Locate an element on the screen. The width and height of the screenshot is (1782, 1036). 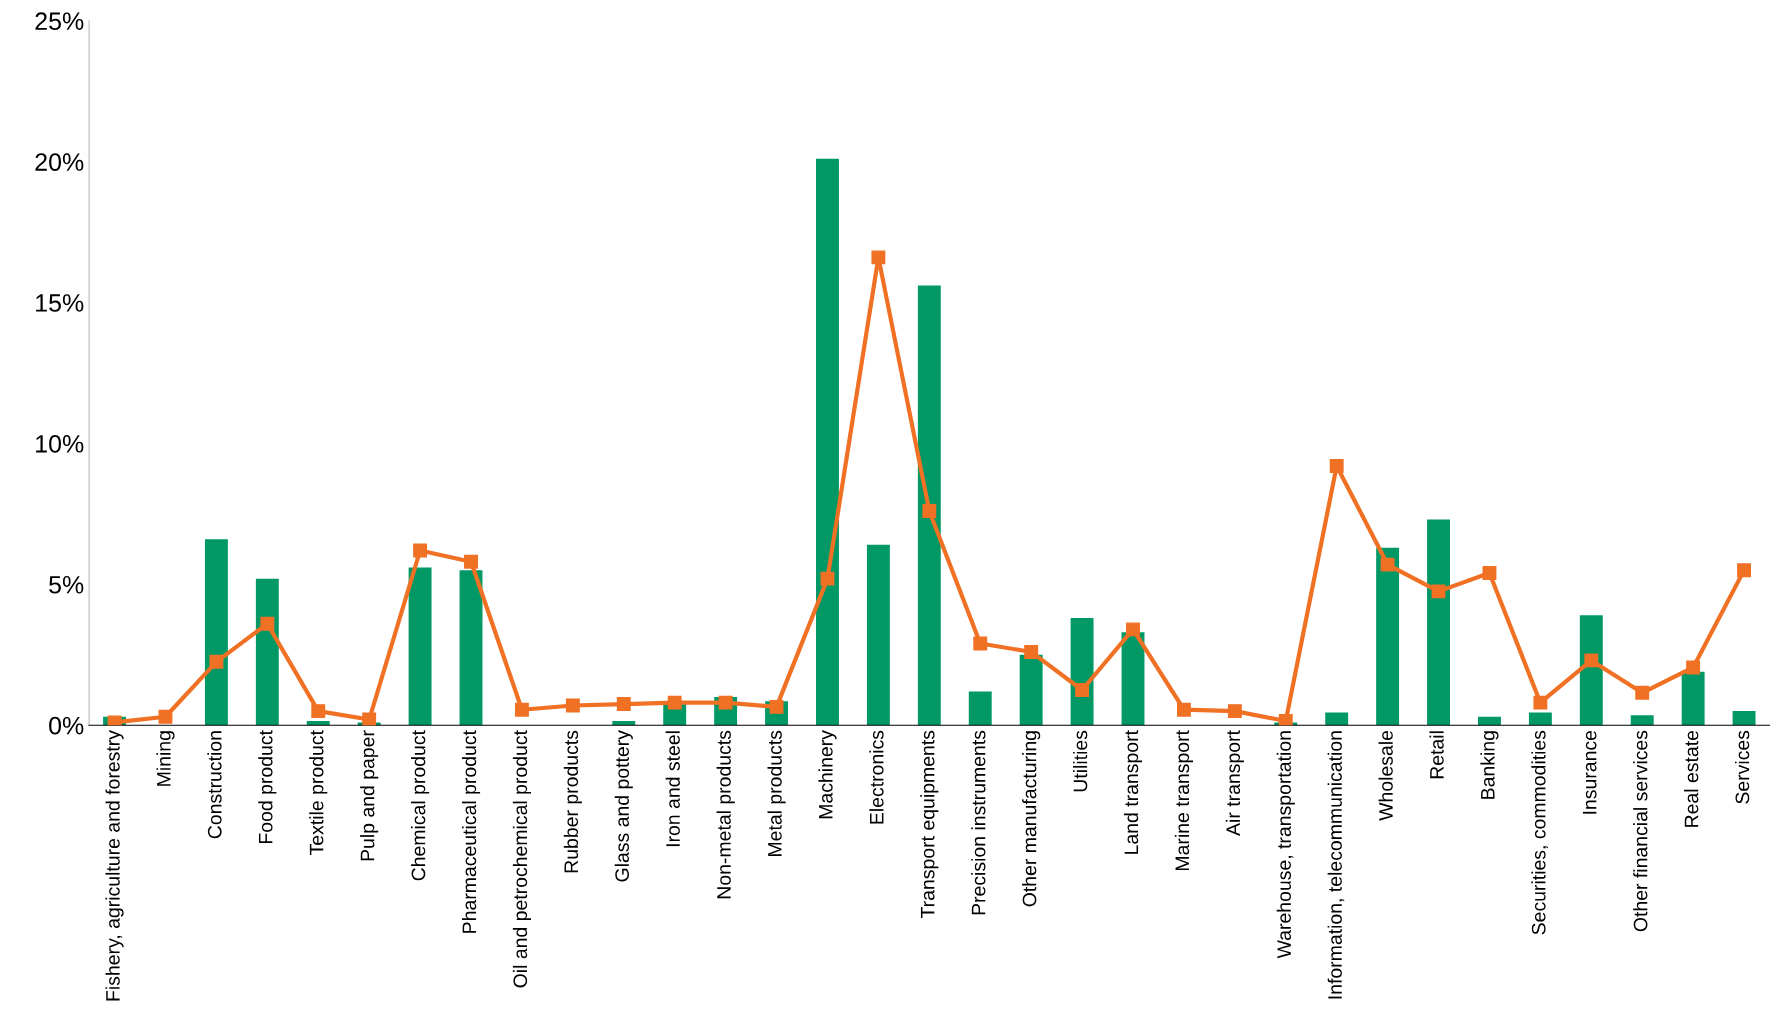
x-tick-label: Banking is located at coordinates (1489, 765).